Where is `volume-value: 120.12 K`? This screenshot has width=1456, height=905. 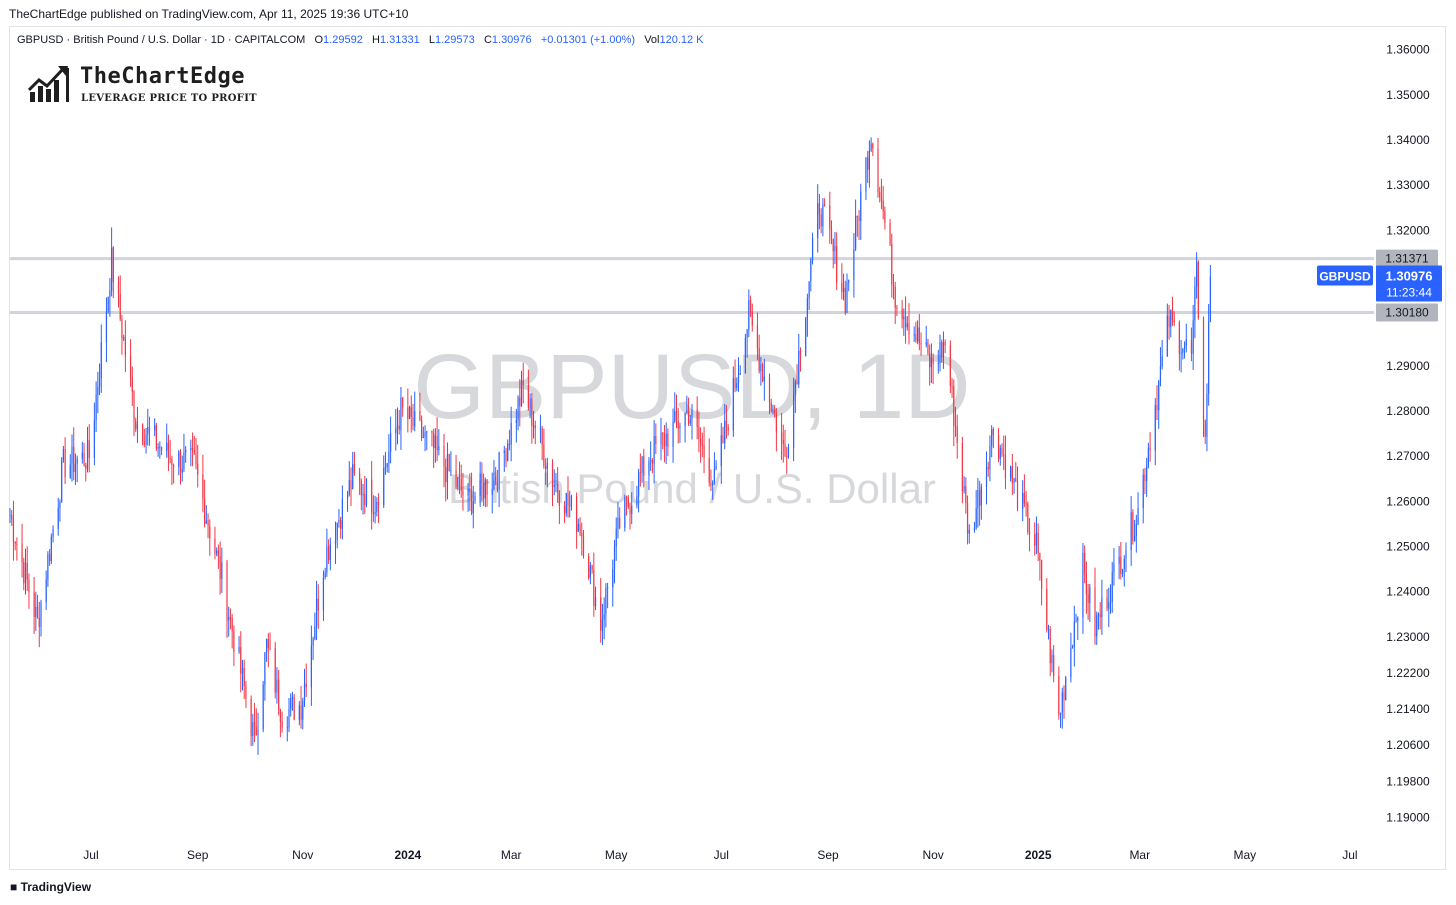 volume-value: 120.12 K is located at coordinates (681, 40).